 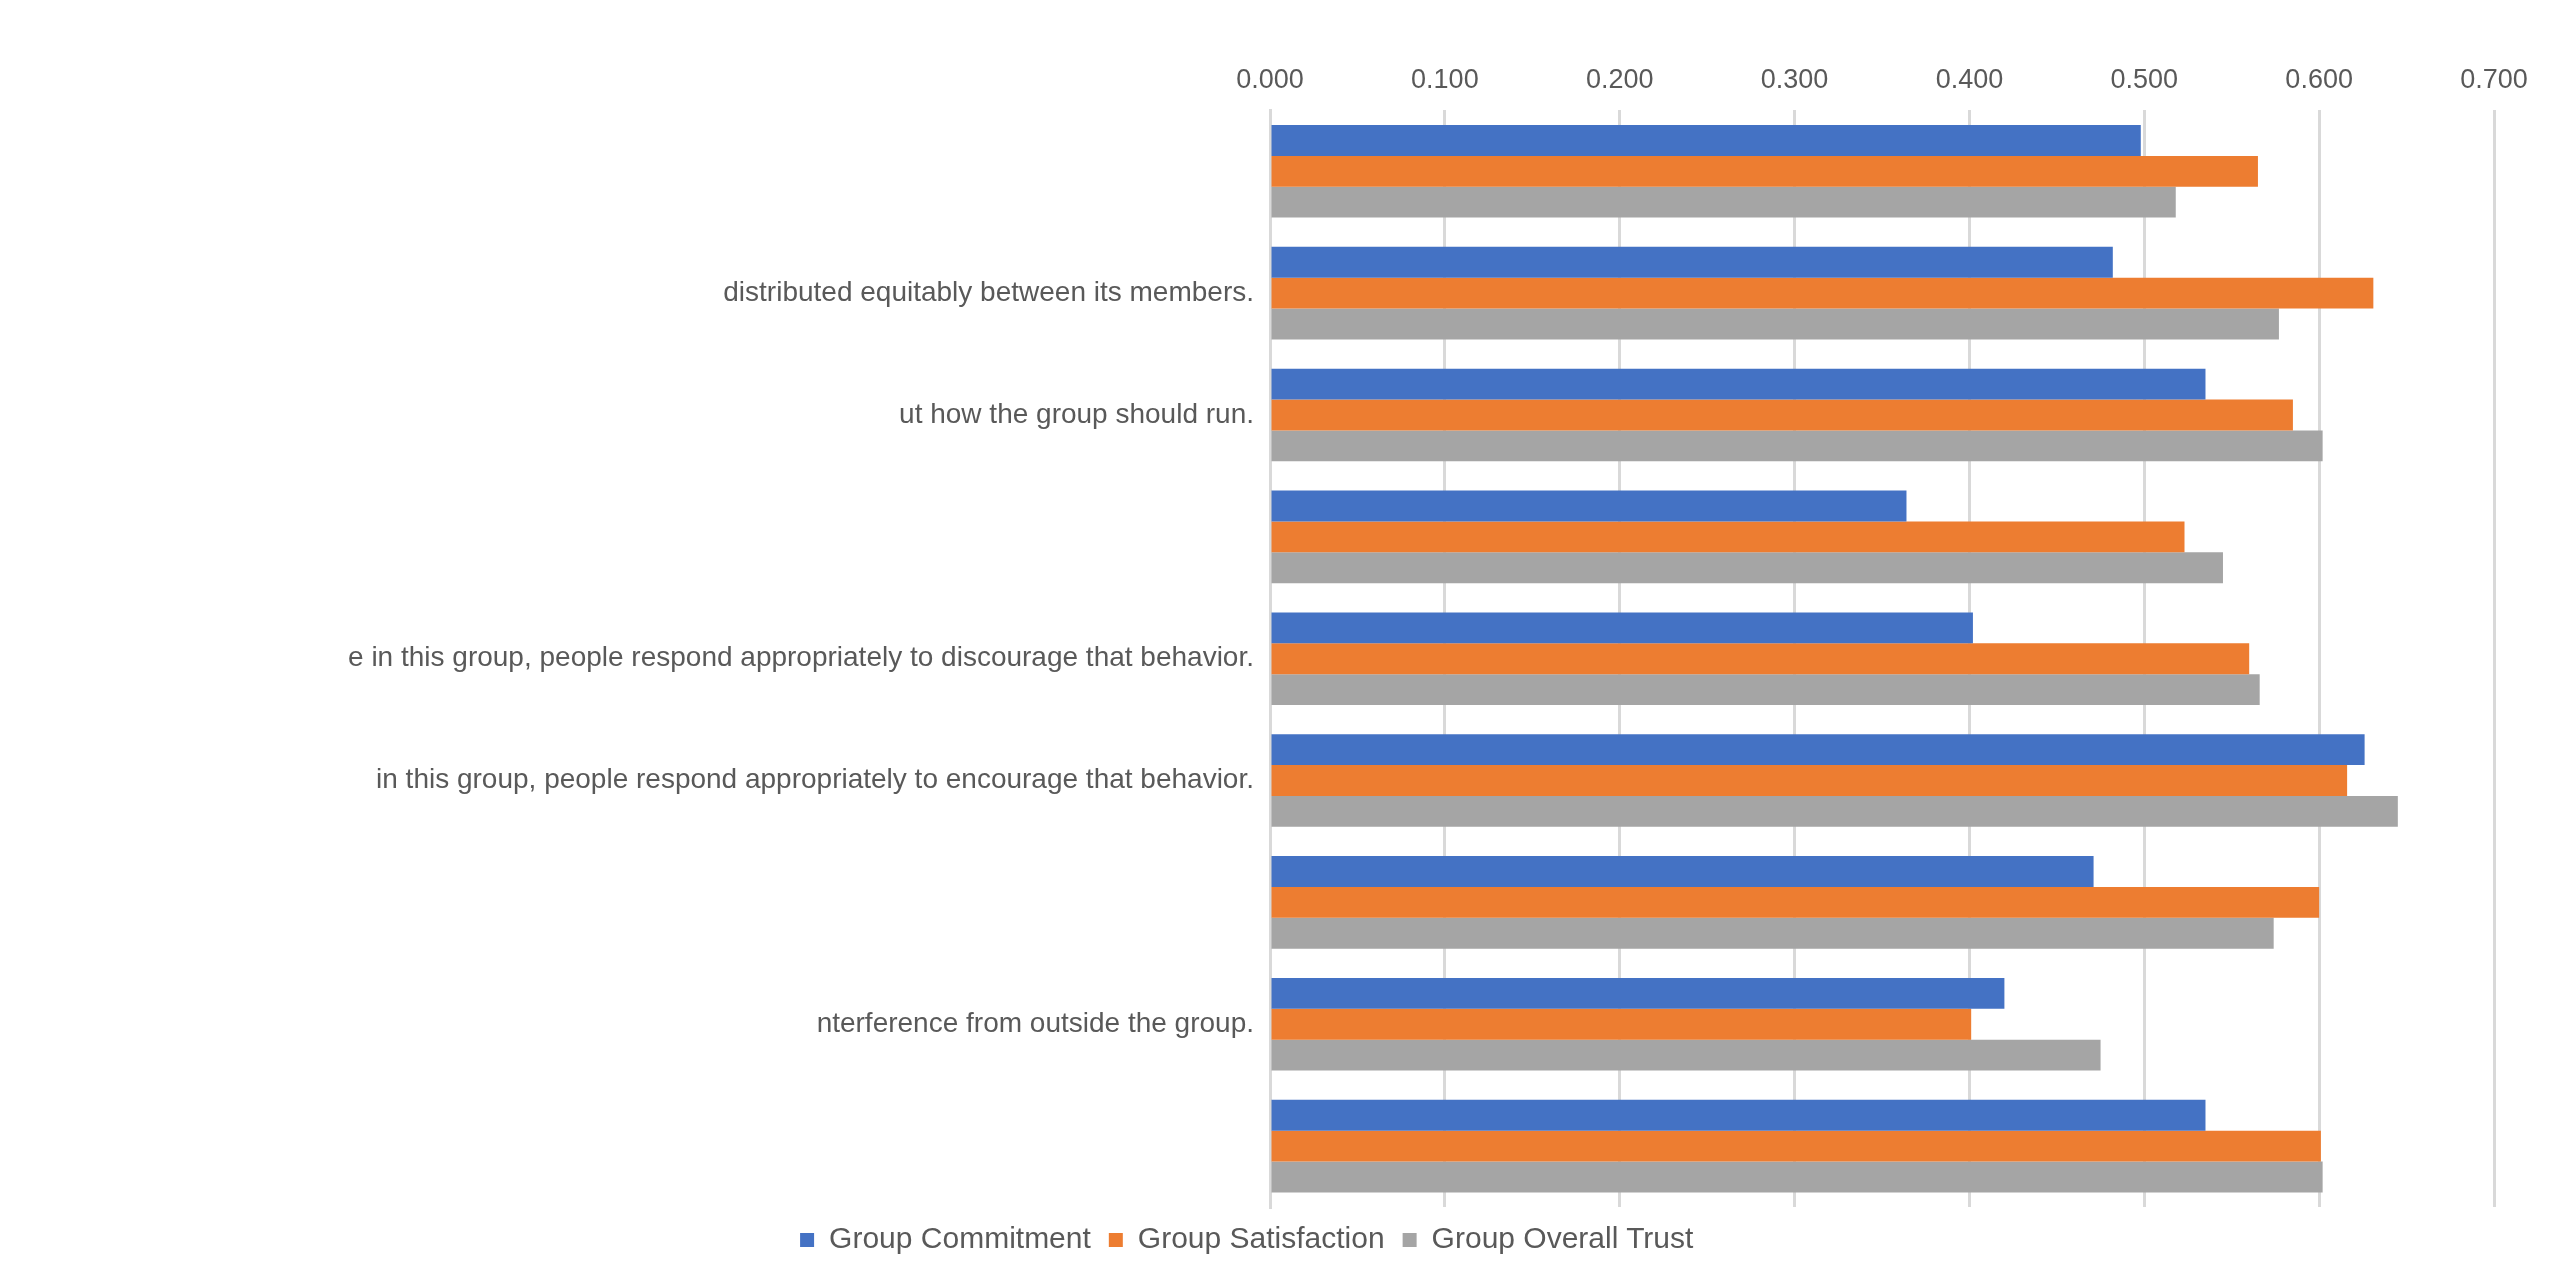 I want to click on x-tick-label: 0.000, so click(x=1270, y=78).